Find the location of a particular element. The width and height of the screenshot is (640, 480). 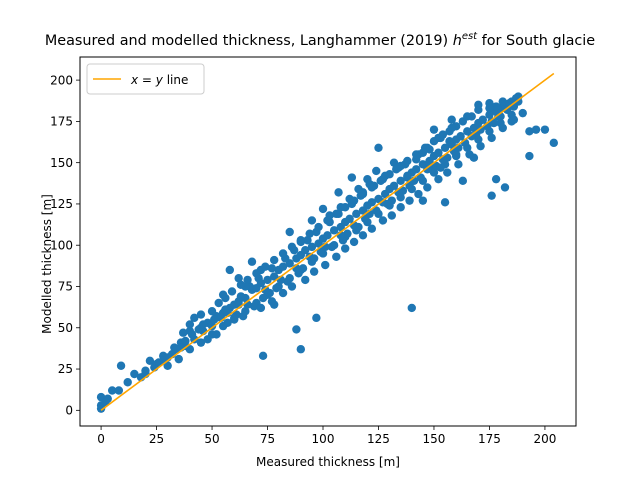

legend-label-x: x is located at coordinates (134, 80).